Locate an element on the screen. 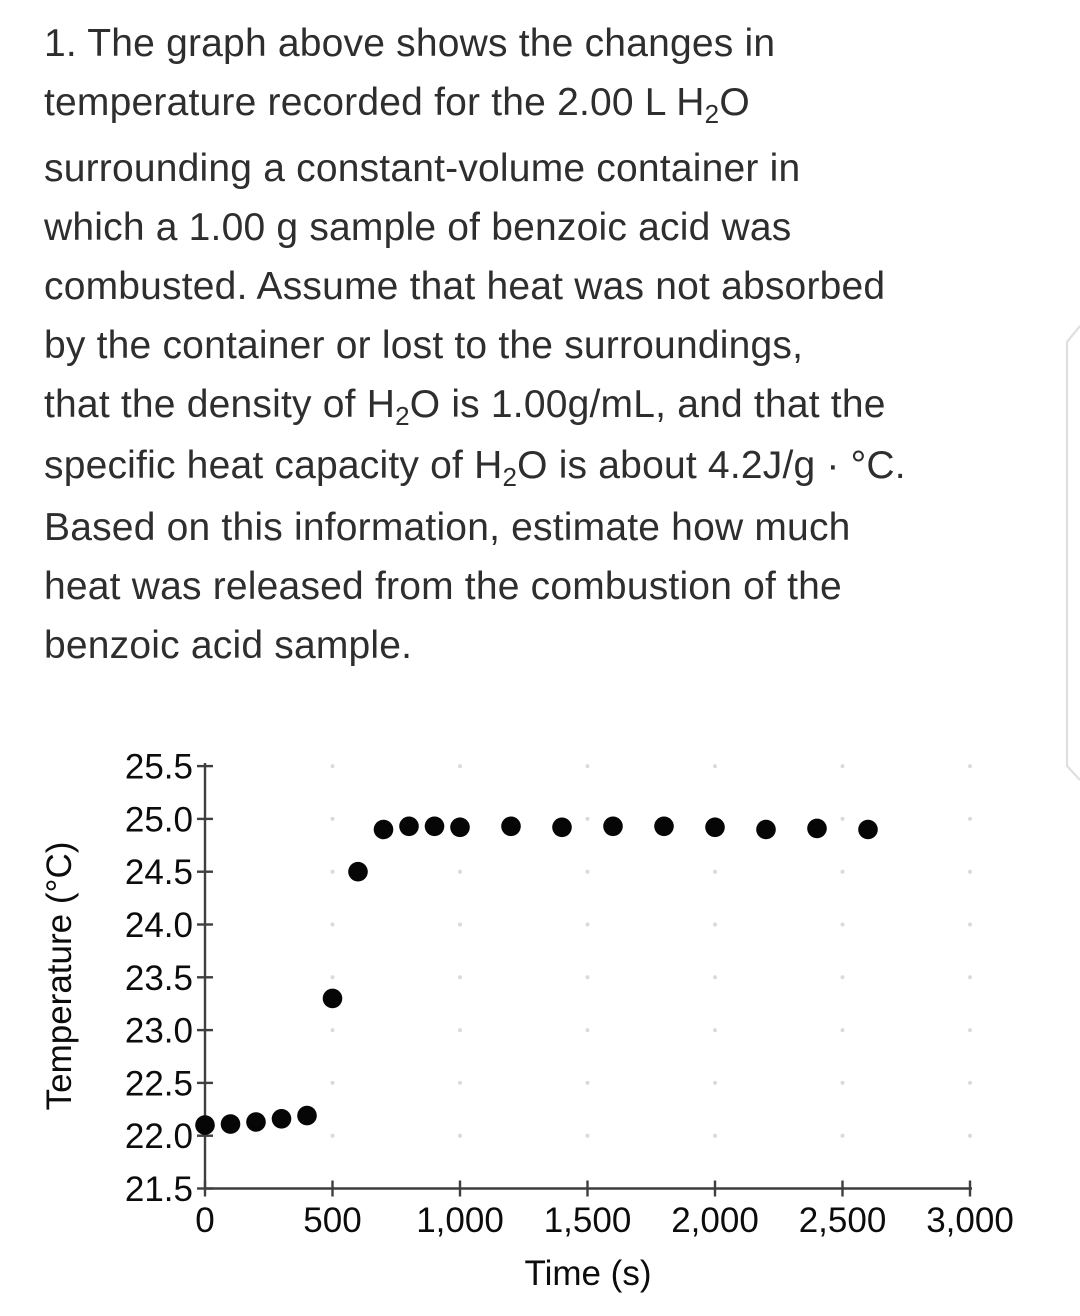 Image resolution: width=1080 pixels, height=1316 pixels. question-line: 1. The graph above shows the changes in is located at coordinates (475, 43).